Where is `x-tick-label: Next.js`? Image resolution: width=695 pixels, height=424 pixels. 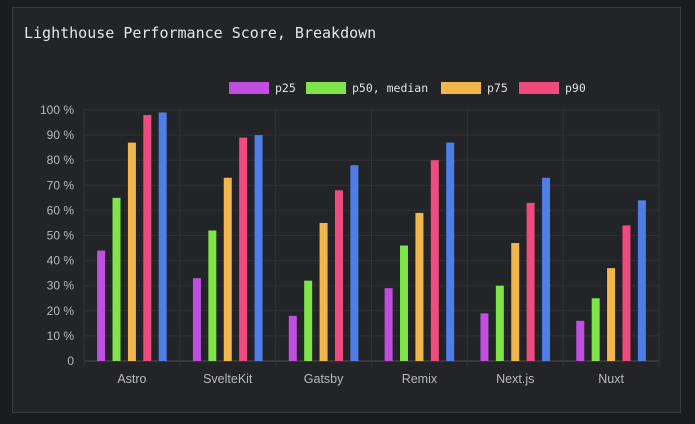 x-tick-label: Next.js is located at coordinates (515, 379).